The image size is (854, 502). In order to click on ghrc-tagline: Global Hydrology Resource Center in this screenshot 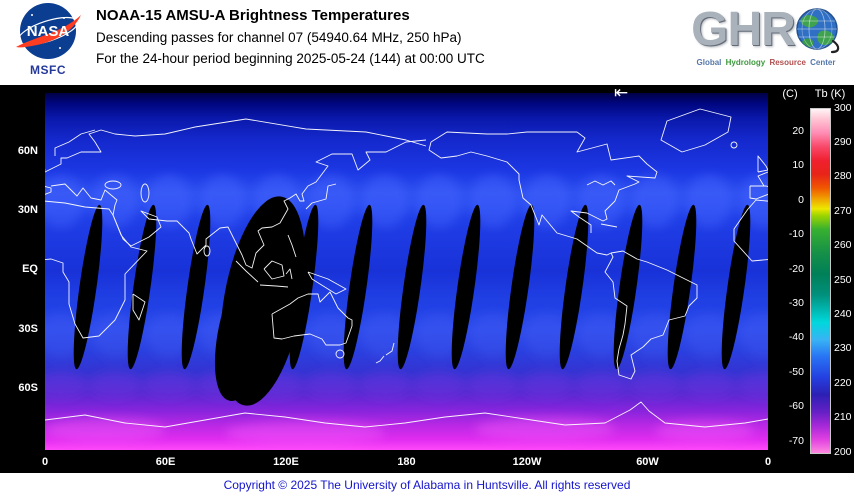, I will do `click(766, 62)`.